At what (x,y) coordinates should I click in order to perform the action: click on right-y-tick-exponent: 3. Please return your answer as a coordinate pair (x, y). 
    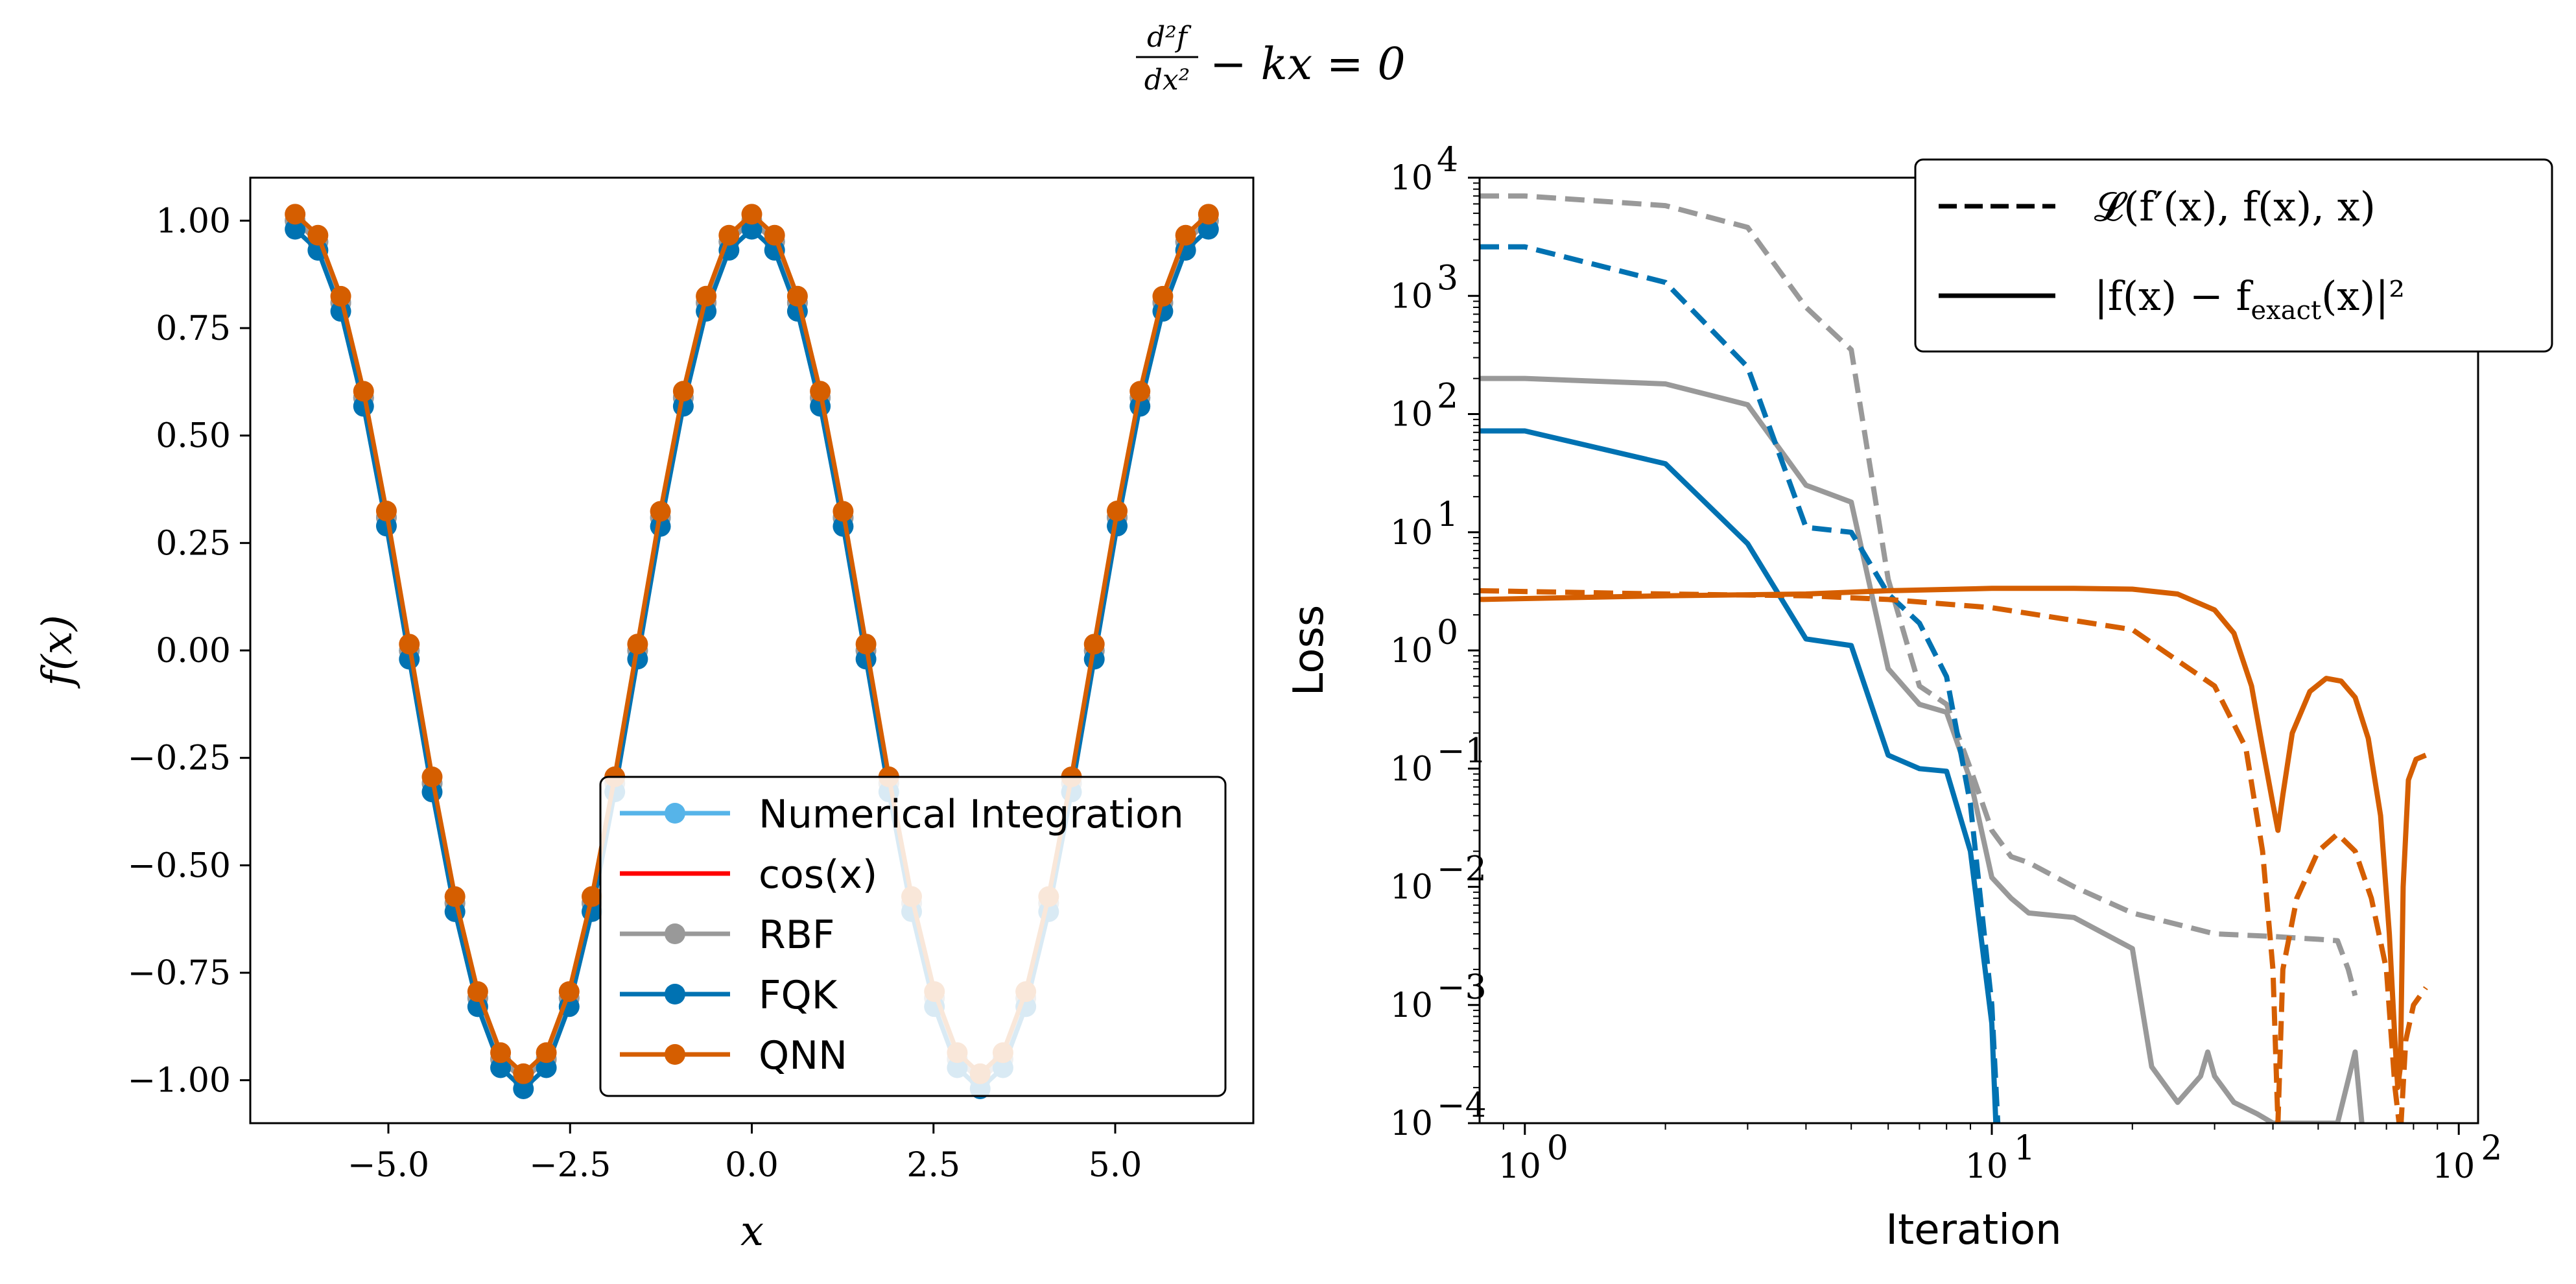
    Looking at the image, I should click on (1447, 278).